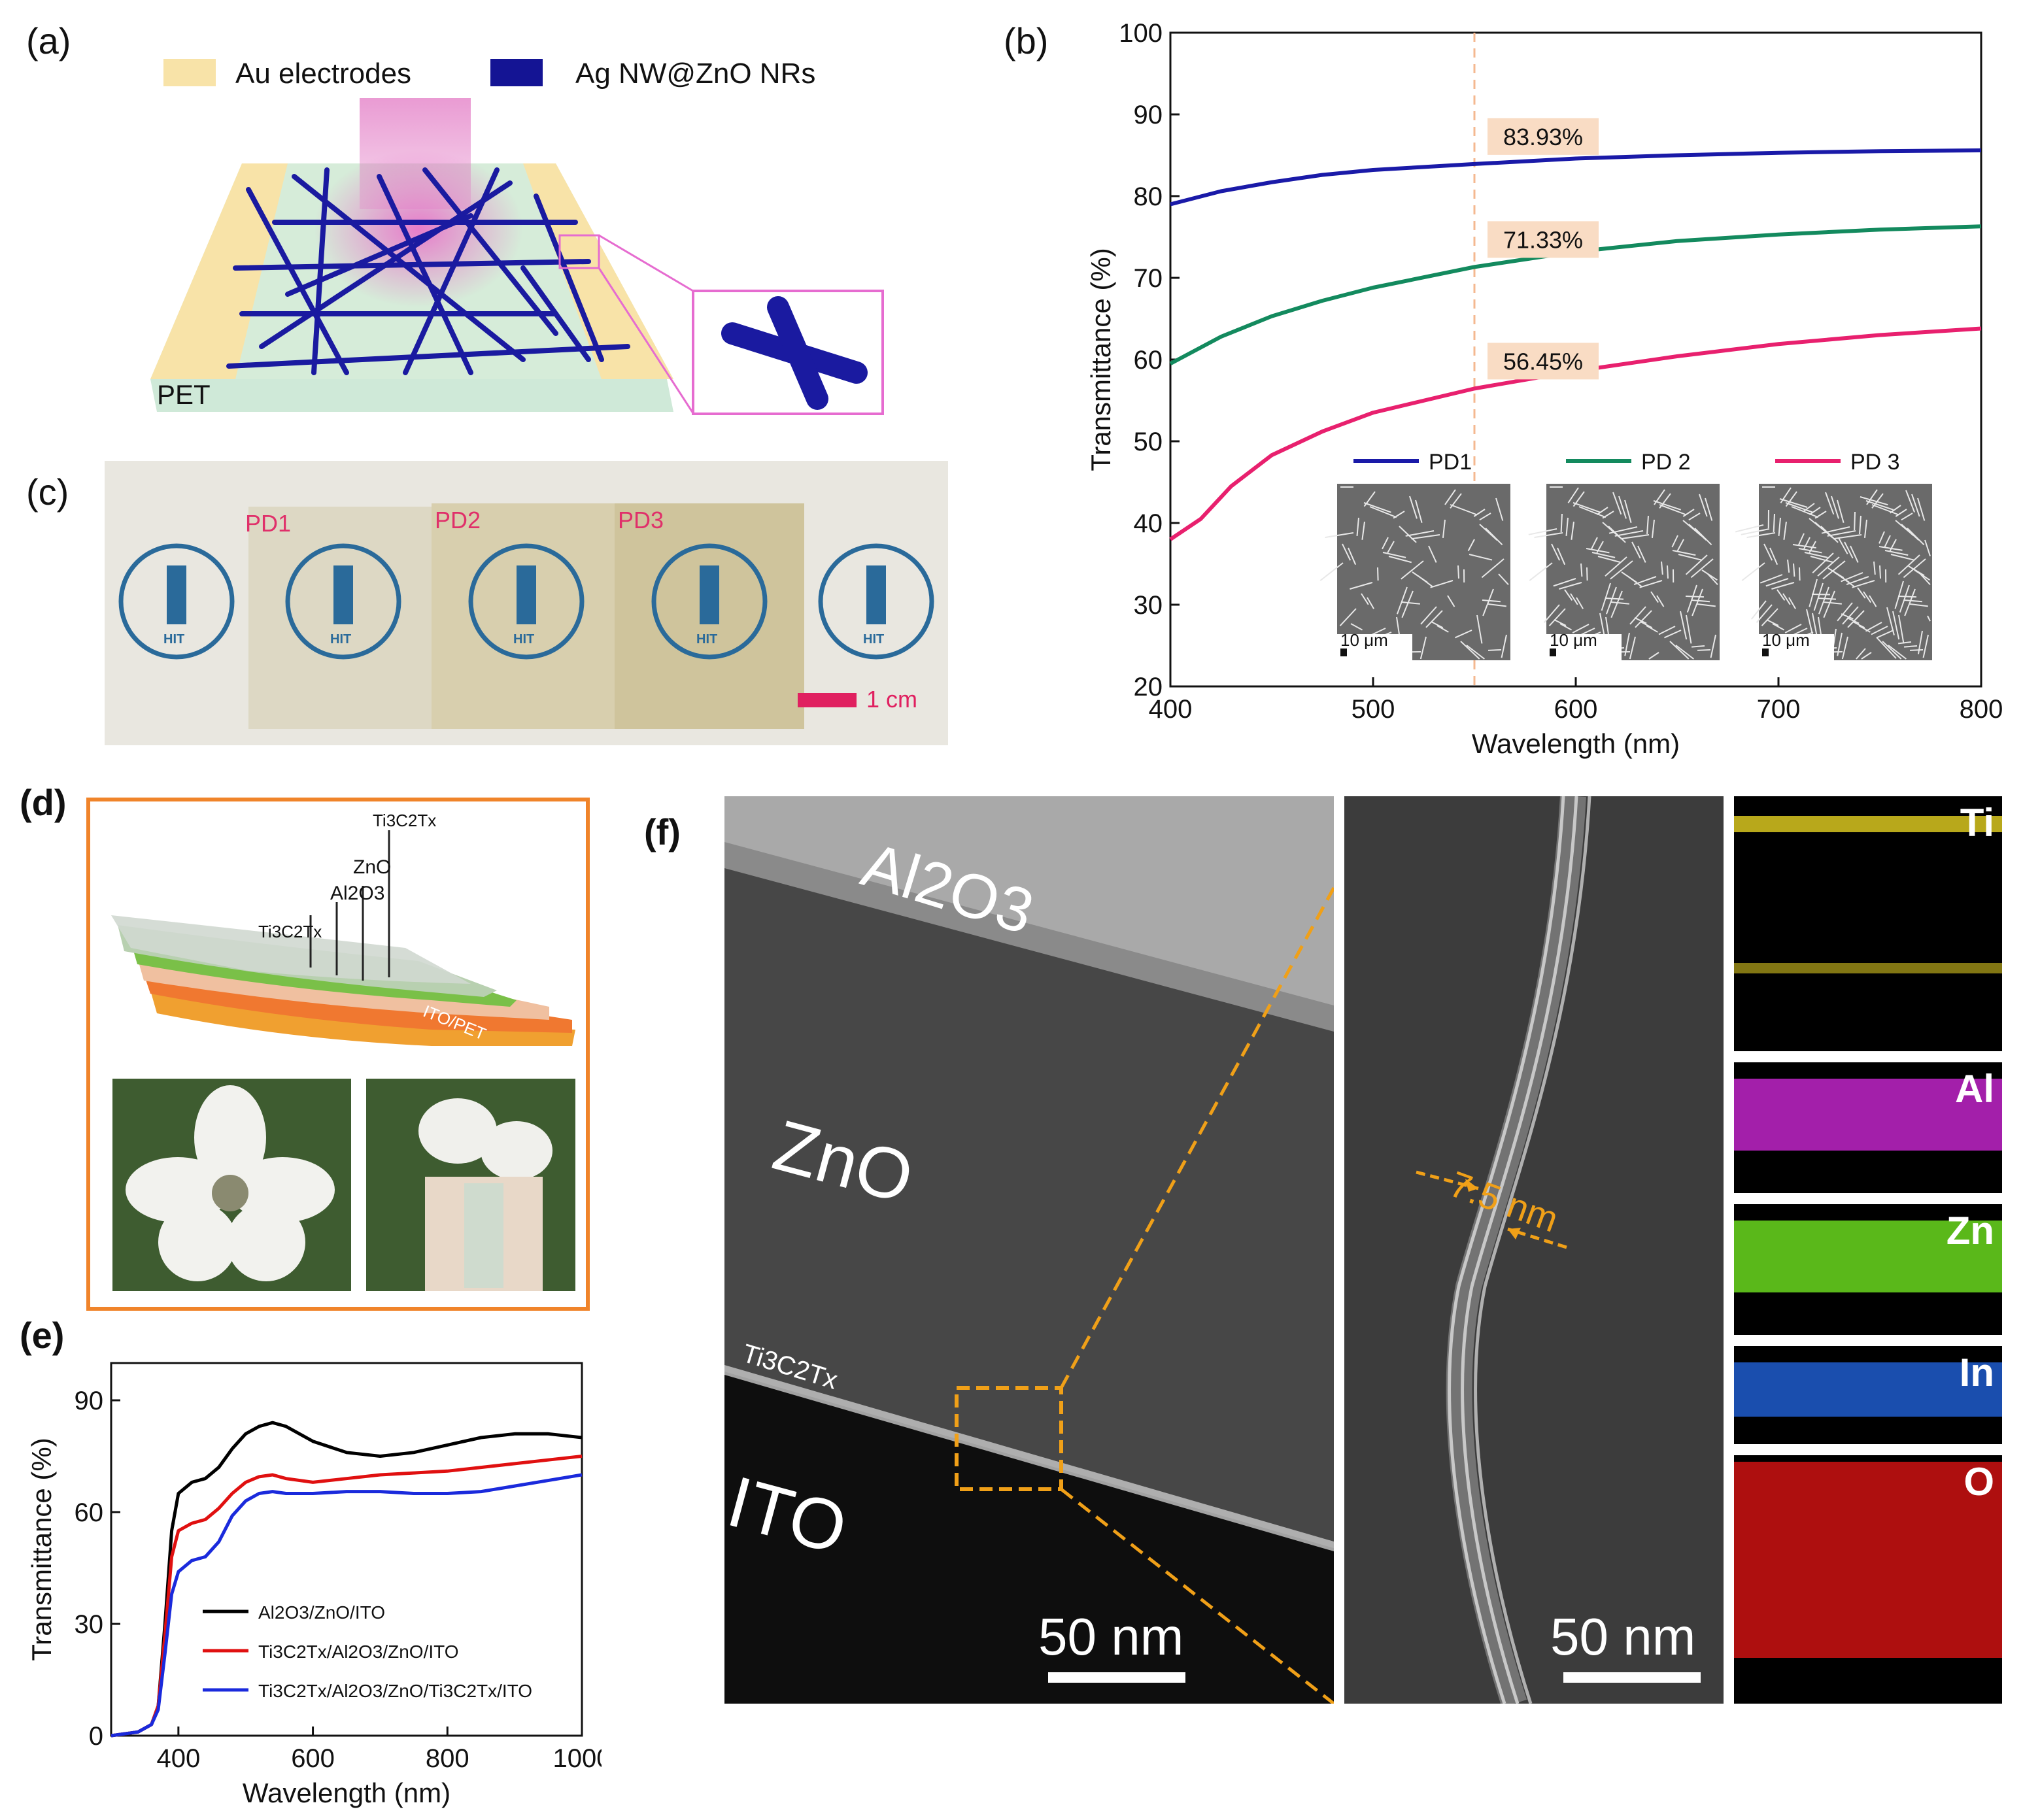  What do you see at coordinates (1373, 709) in the screenshot?
I see `x-tick-label: 500` at bounding box center [1373, 709].